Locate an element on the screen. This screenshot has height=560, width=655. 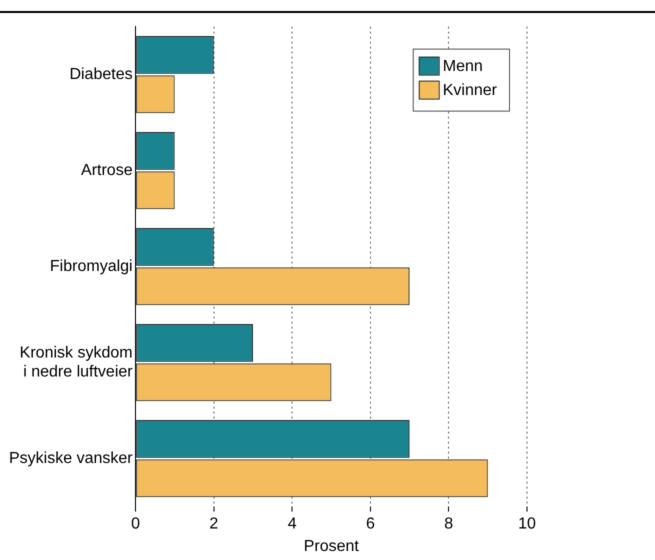
y-tick-label: Artrose is located at coordinates (107, 171).